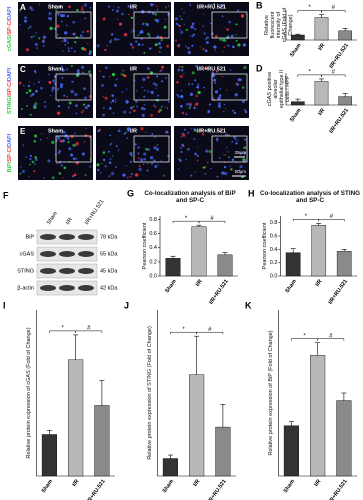 This screenshot has height=500, width=363. What do you see at coordinates (126, 305) in the screenshot?
I see `panel-letter: J` at bounding box center [126, 305].